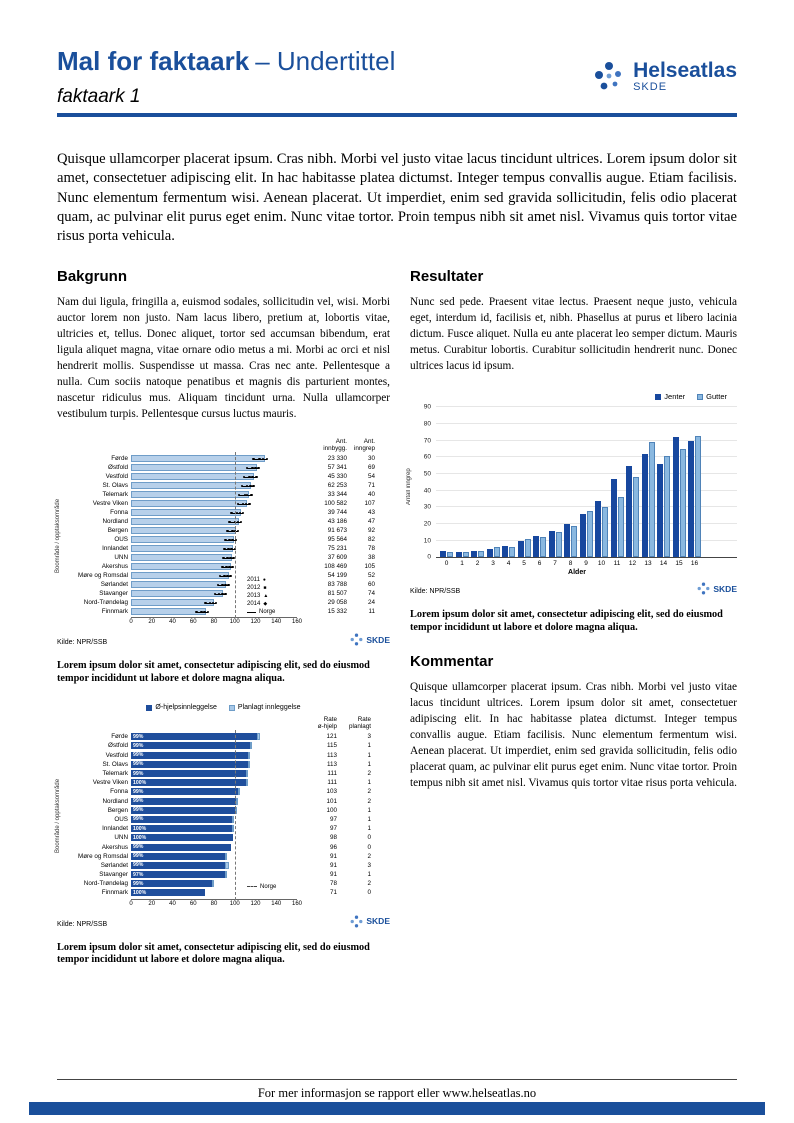  I want to click on chart-row: Telemark 99% 111 2, so click(229, 773).